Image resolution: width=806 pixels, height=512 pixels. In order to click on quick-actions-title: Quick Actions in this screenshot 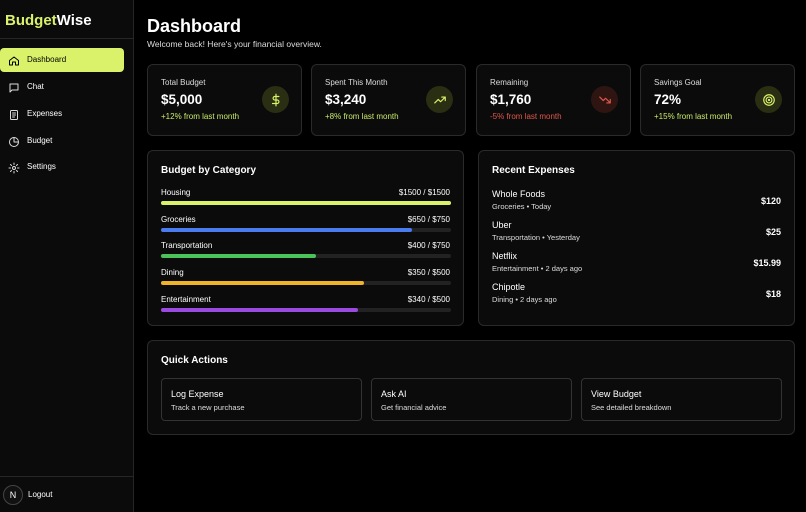, I will do `click(194, 360)`.